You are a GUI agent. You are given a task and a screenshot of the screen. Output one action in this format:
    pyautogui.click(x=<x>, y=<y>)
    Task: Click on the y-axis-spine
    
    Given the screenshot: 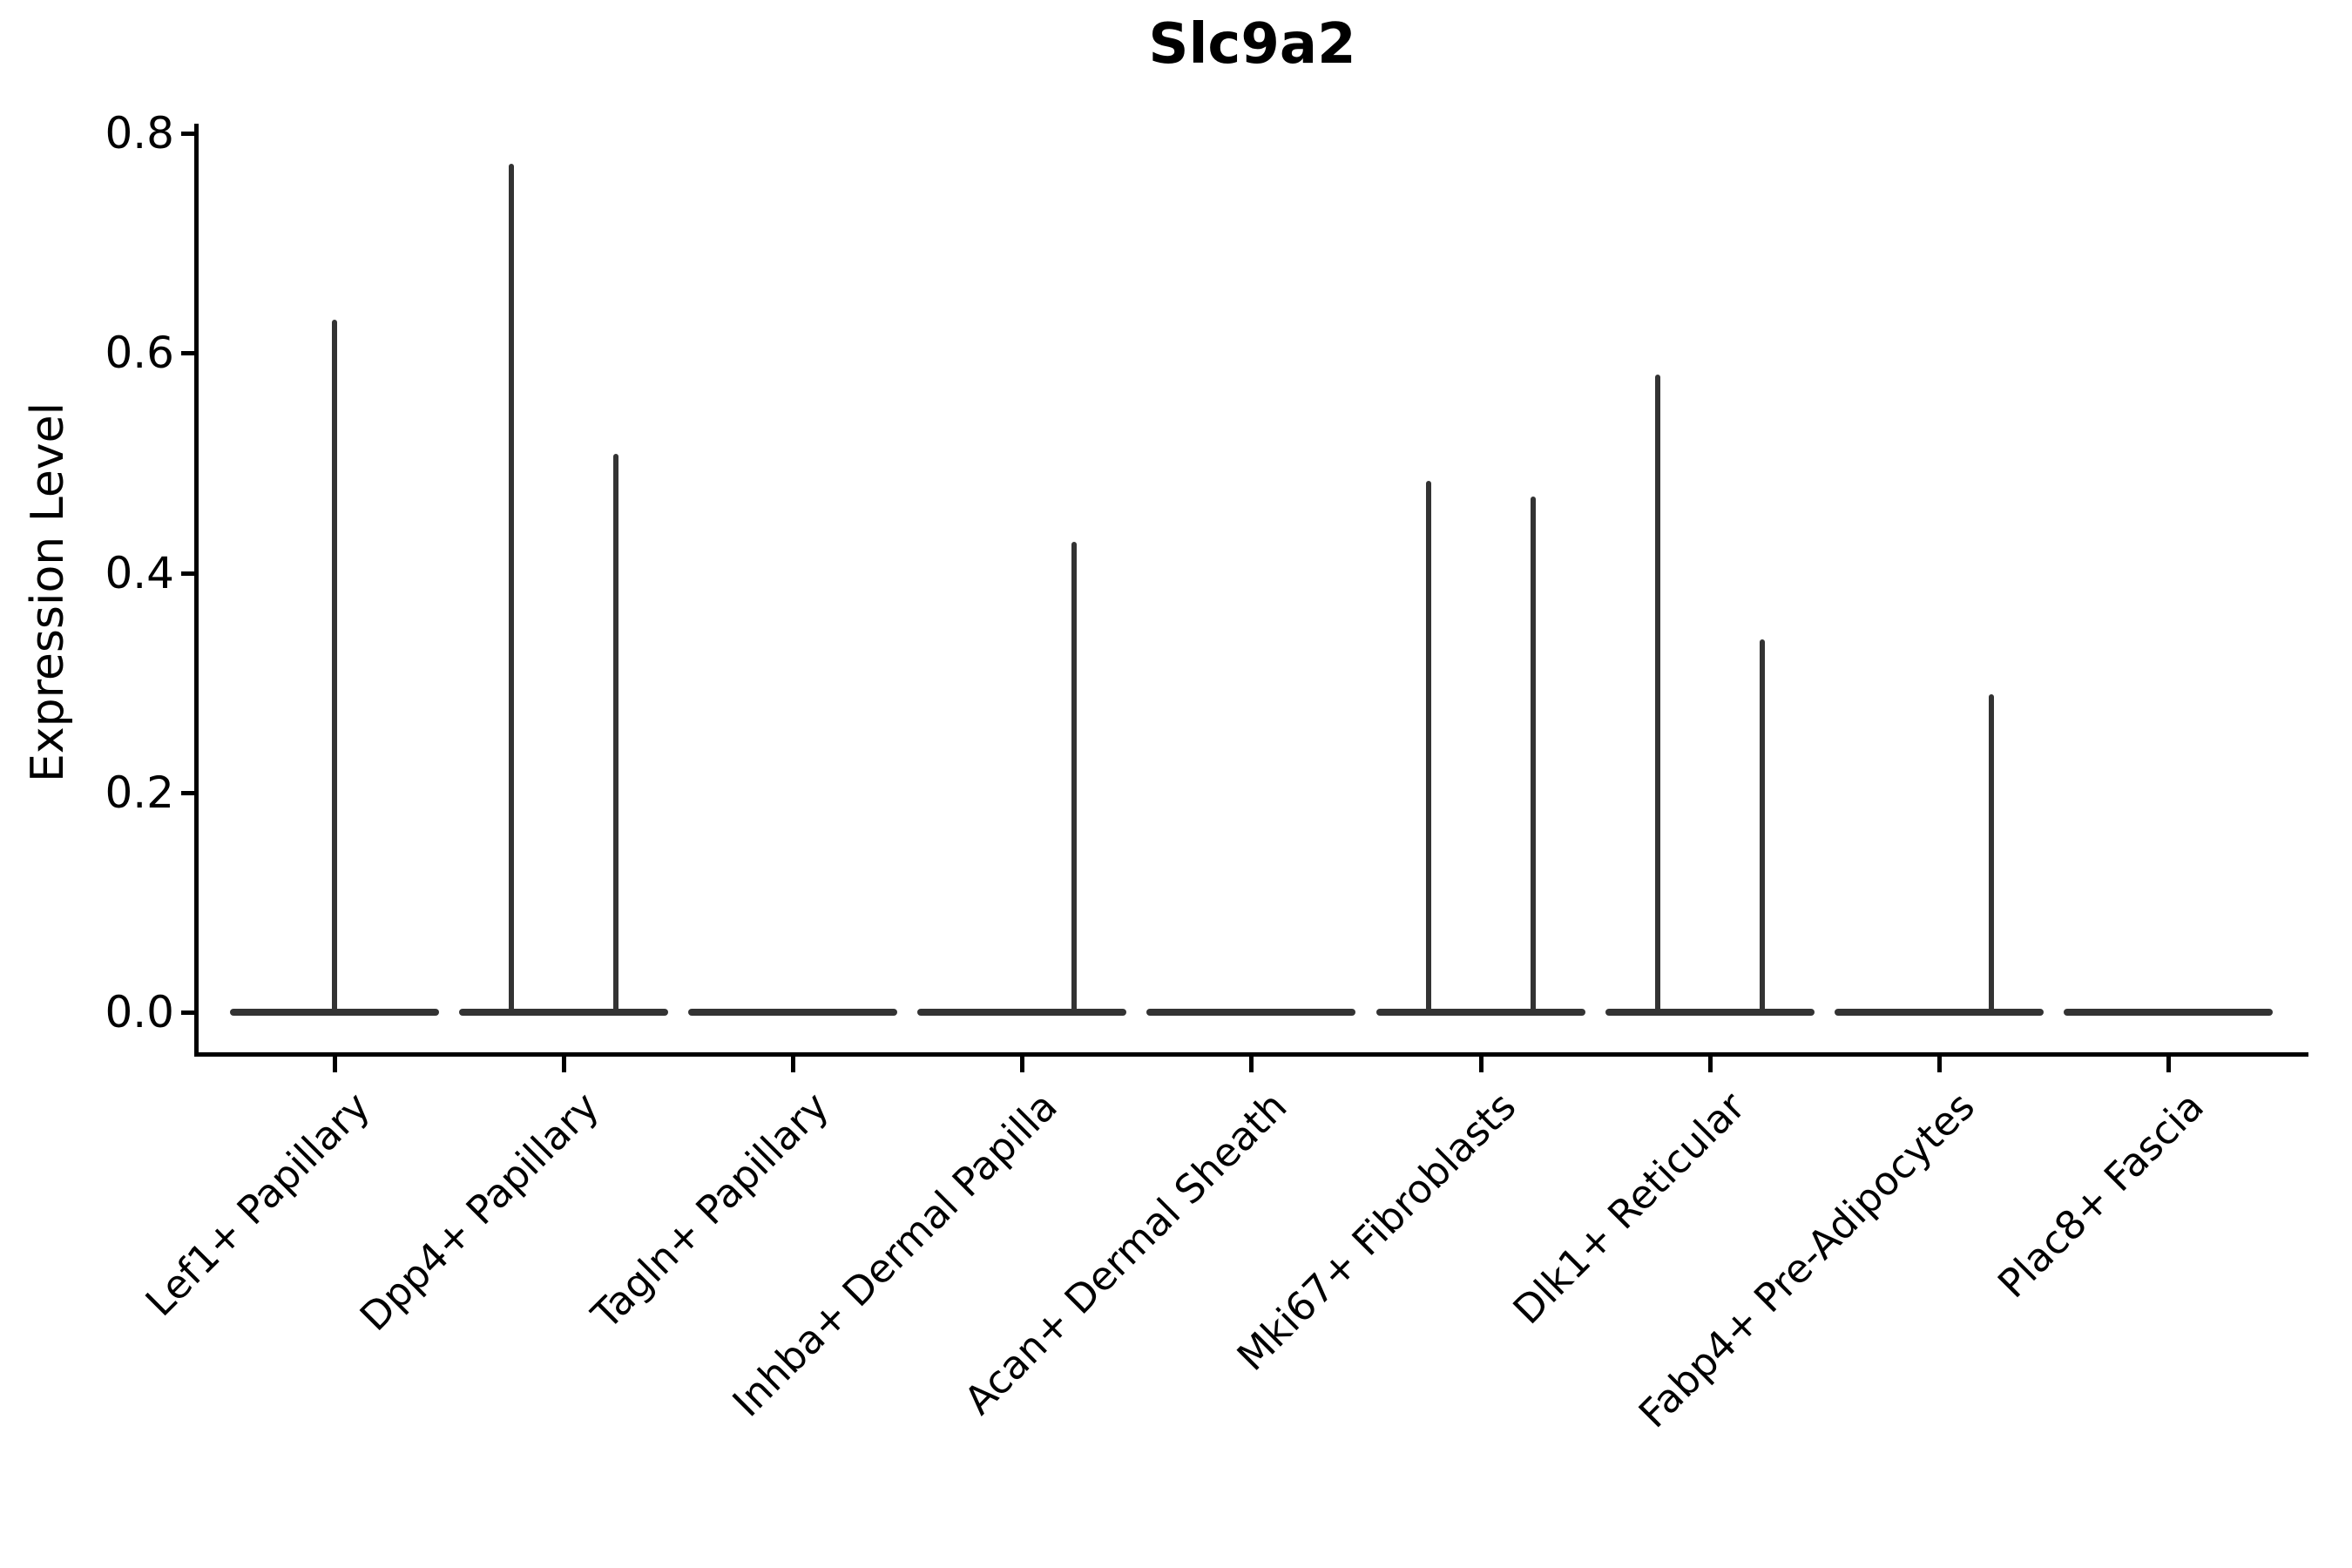 What is the action you would take?
    pyautogui.click(x=196, y=590)
    